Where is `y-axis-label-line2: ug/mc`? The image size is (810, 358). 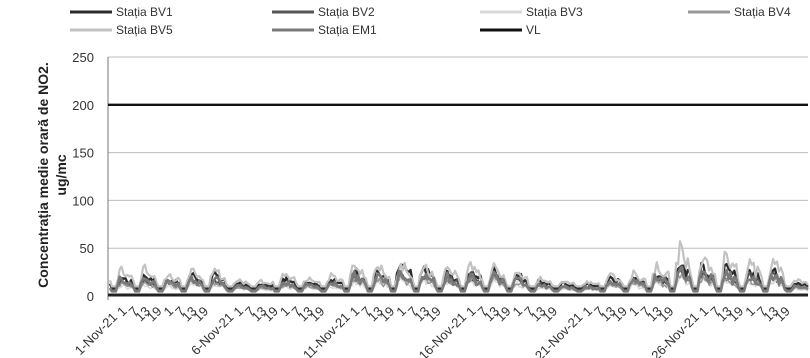
y-axis-label-line2: ug/mc is located at coordinates (61, 174).